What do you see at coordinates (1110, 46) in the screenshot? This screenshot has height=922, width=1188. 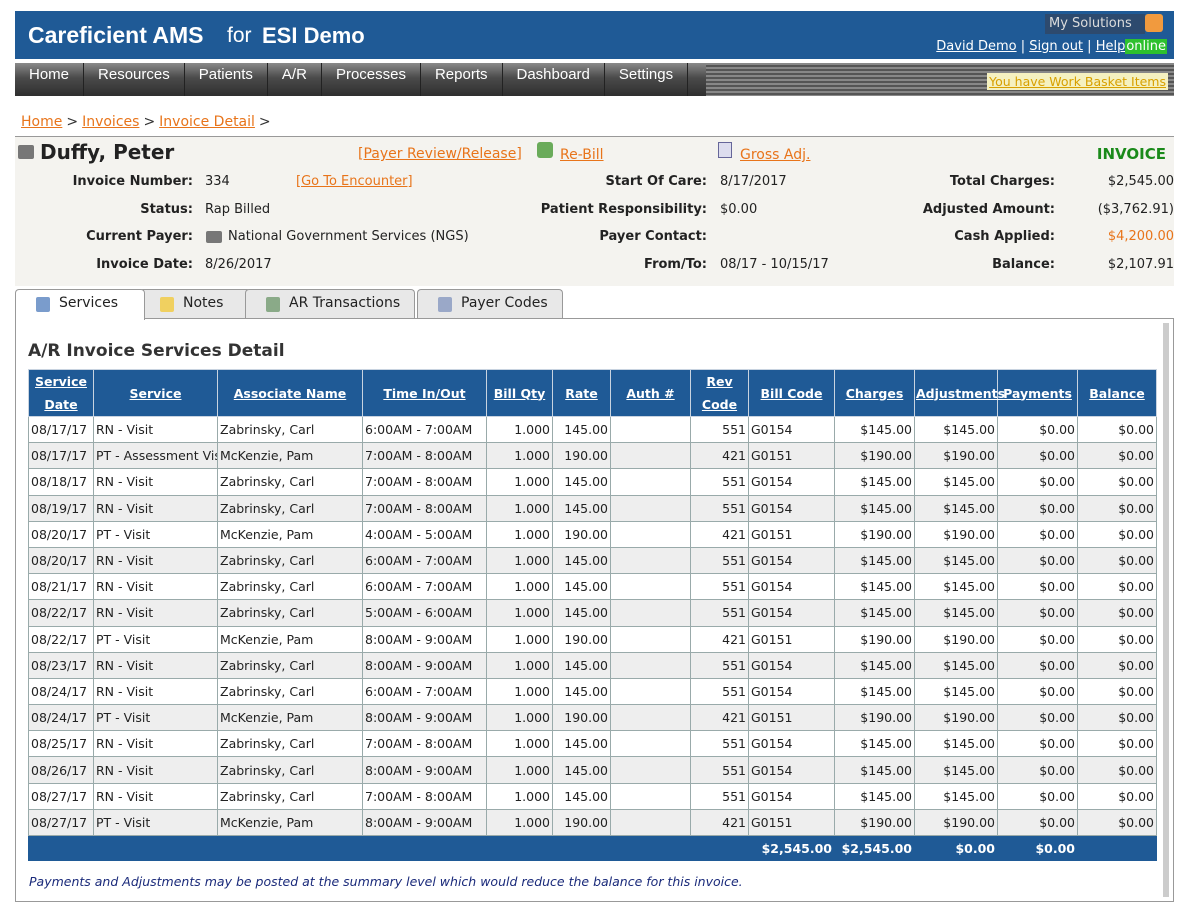 I see `help-link: Help` at bounding box center [1110, 46].